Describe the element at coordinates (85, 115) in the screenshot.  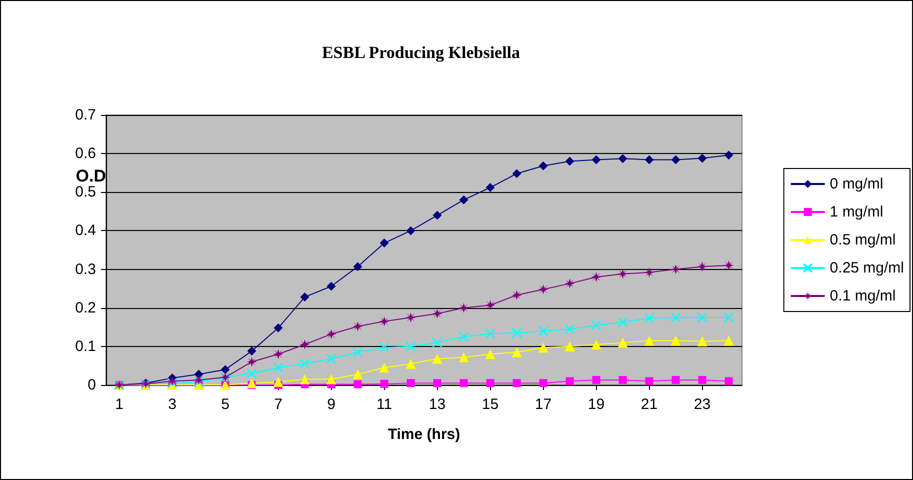
I see `y-tick-label: 0.7` at that location.